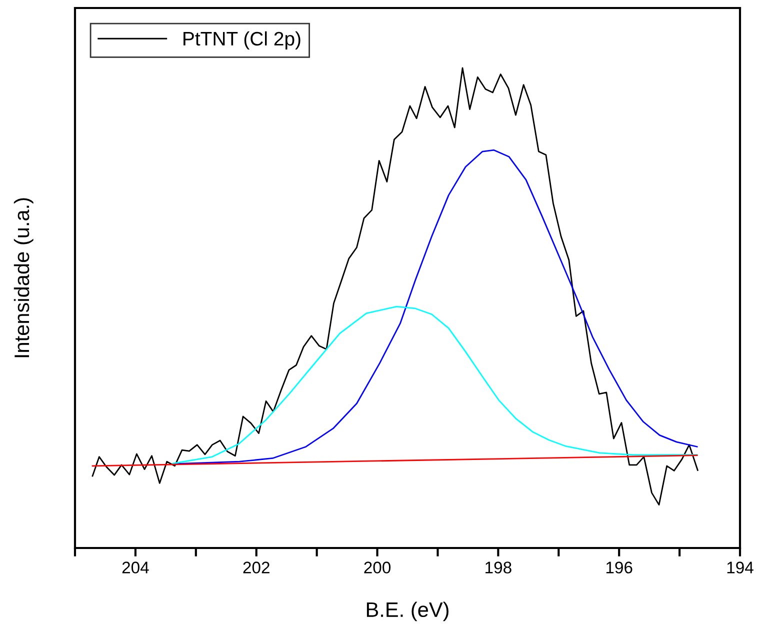 The image size is (760, 638). Describe the element at coordinates (242, 40) in the screenshot. I see `legend-label: PtTNT (Cl 2p)` at that location.